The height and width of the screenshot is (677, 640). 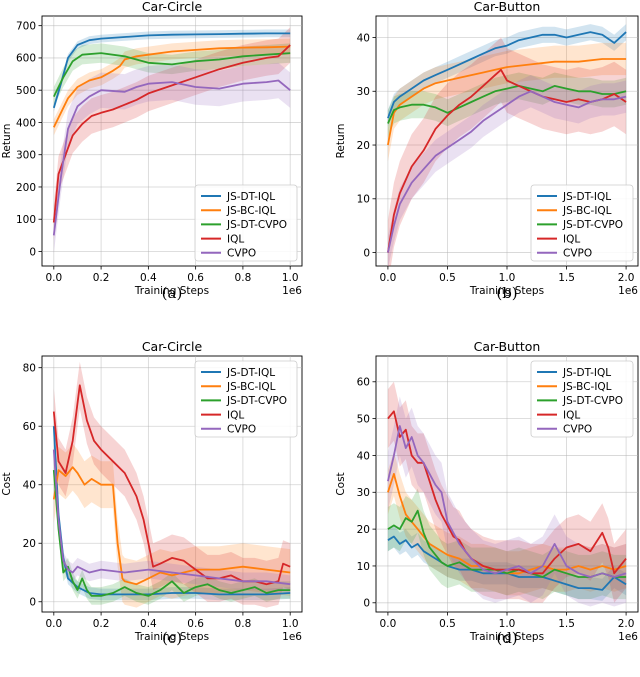 What do you see at coordinates (363, 419) in the screenshot?
I see `y-tick-label: 50` at bounding box center [363, 419].